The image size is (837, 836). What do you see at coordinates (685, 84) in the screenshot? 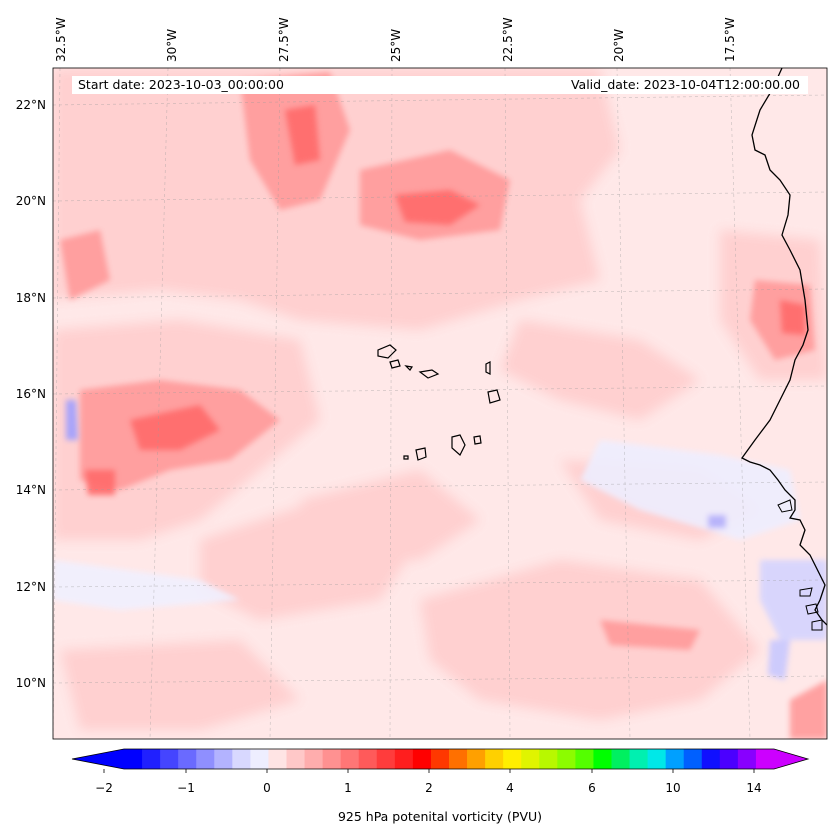
I see `valid-date-label: Valid_date: 2023-10-04T12:00:00.00` at bounding box center [685, 84].